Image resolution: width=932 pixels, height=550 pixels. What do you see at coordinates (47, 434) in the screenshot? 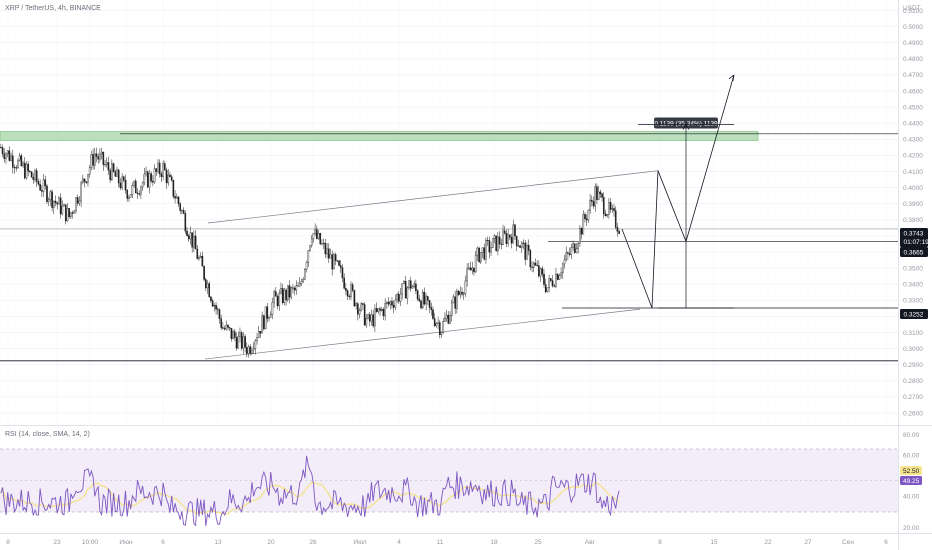
I see `rsi-title: RSI (14, close, SMA, 14, 2)` at bounding box center [47, 434].